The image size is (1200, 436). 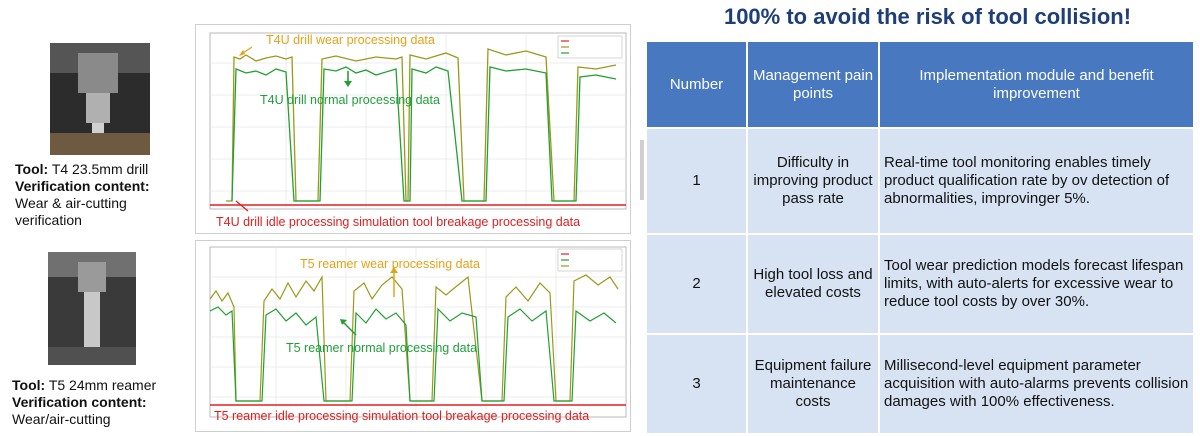 I want to click on reamer-normal-arrow, so click(x=349, y=328).